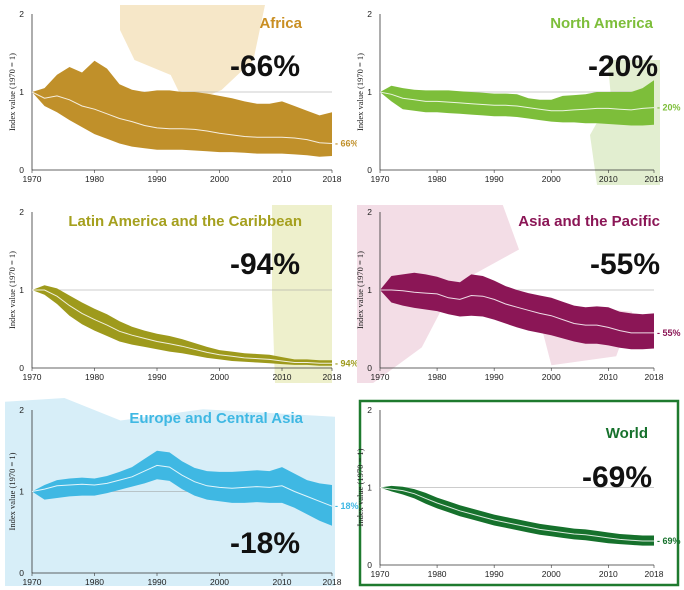  I want to click on end-value-label: - 20%, so click(669, 108).